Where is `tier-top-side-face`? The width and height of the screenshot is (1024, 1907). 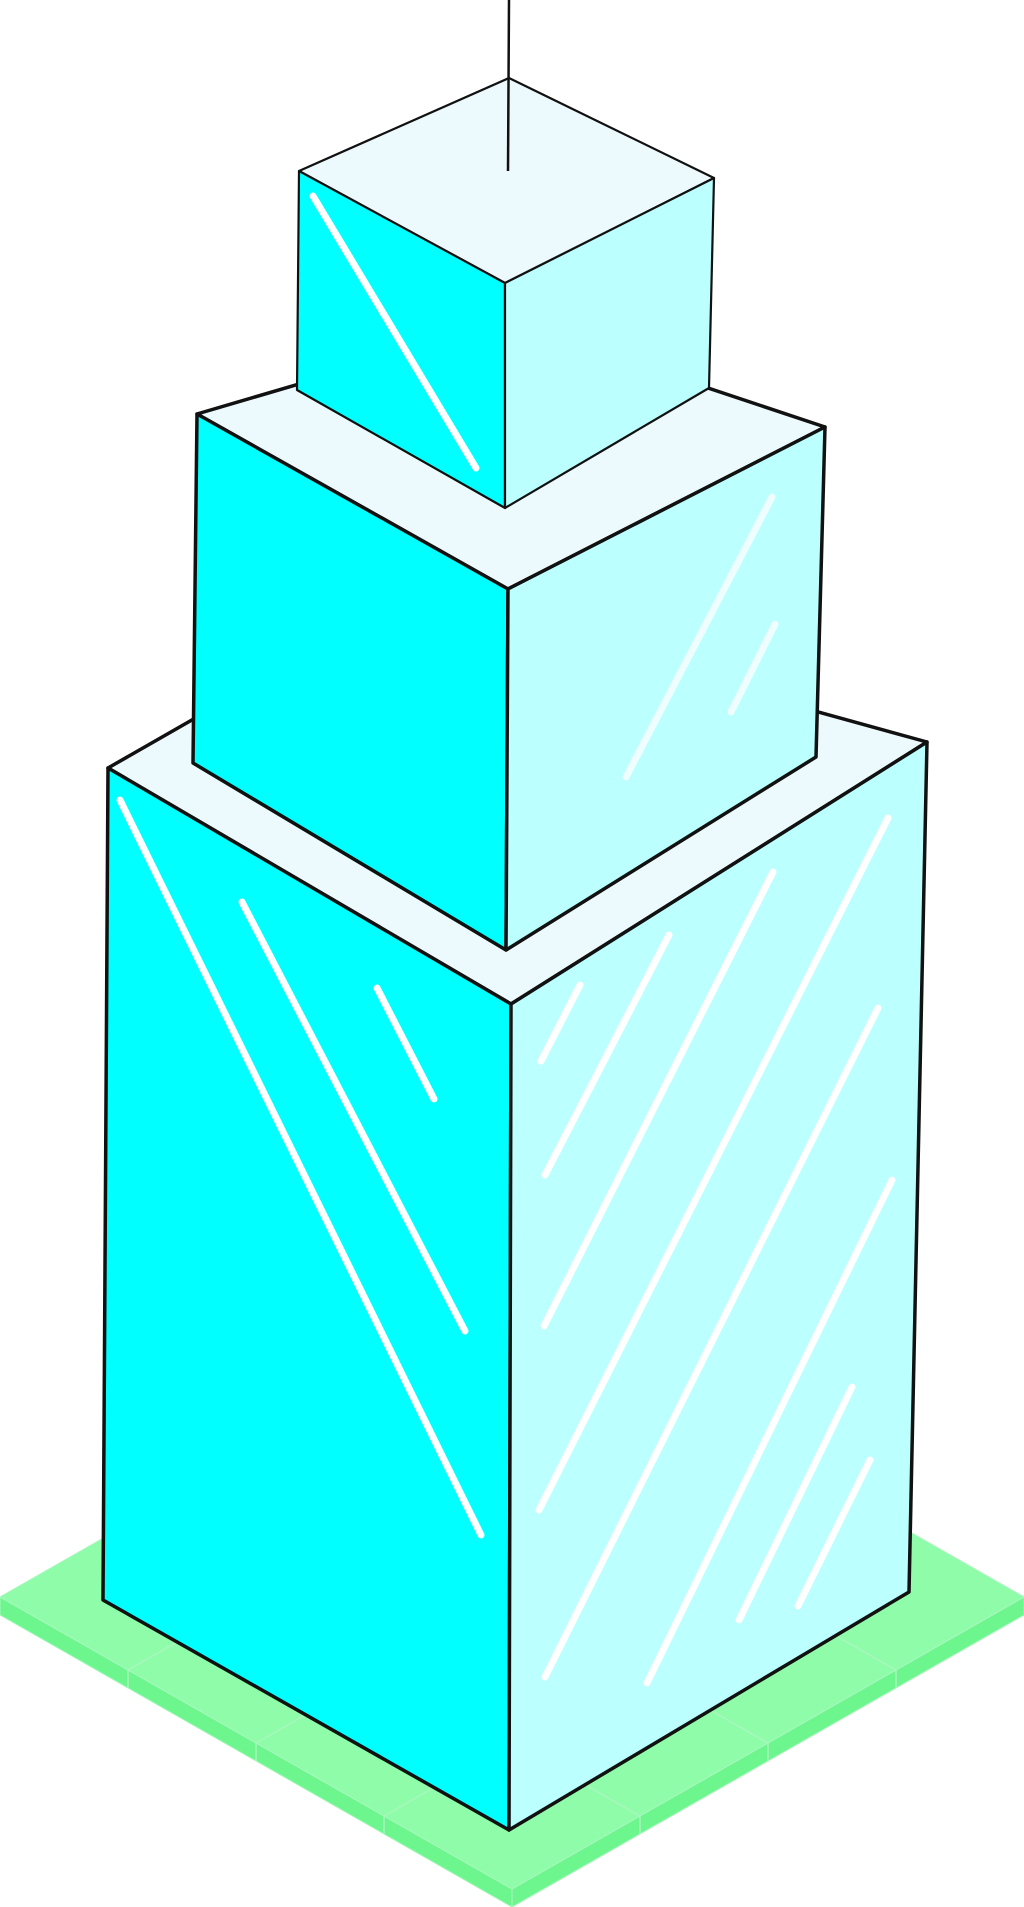 tier-top-side-face is located at coordinates (609, 343).